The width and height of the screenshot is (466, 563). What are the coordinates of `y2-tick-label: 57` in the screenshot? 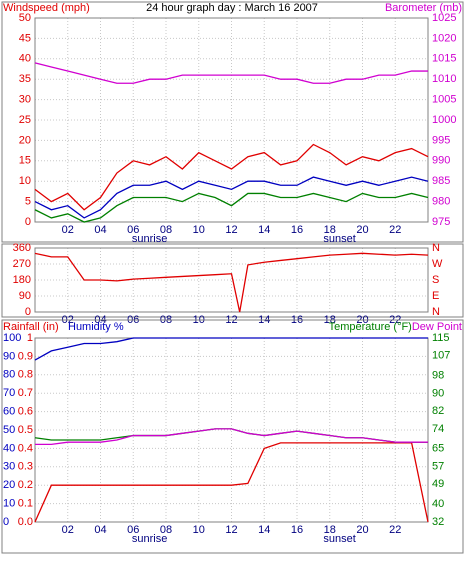 It's located at (438, 466).